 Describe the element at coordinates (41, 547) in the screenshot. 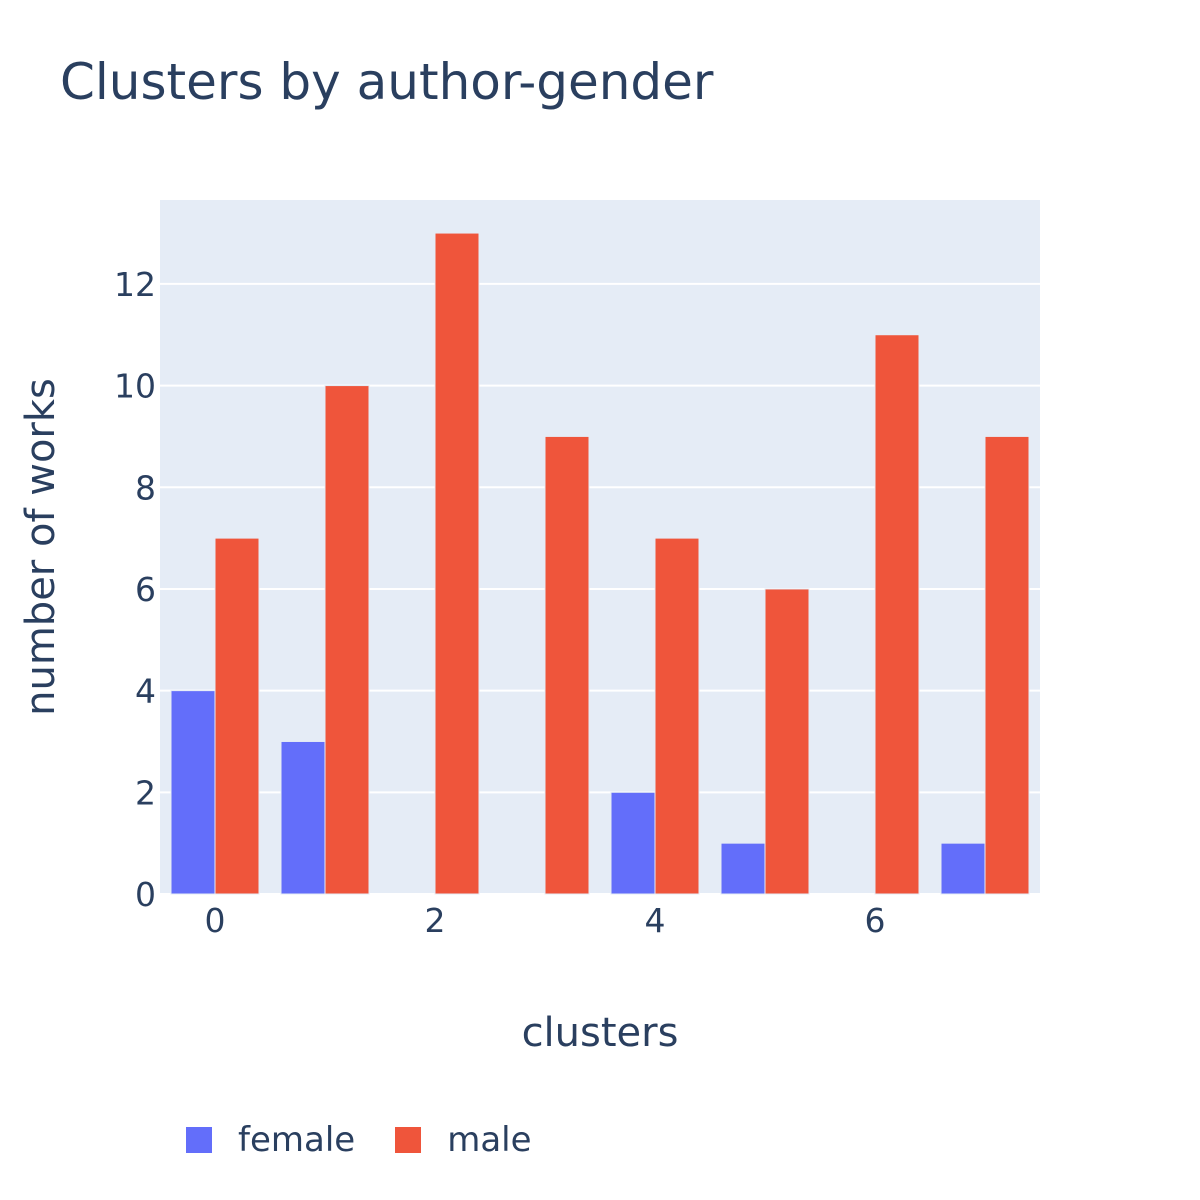

I see `y-axis-title: number of works` at that location.